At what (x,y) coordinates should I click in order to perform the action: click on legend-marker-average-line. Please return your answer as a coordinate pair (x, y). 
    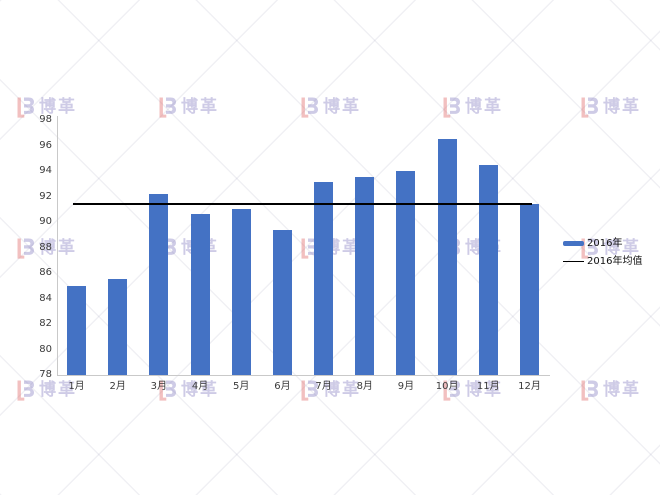
    Looking at the image, I should click on (573, 261).